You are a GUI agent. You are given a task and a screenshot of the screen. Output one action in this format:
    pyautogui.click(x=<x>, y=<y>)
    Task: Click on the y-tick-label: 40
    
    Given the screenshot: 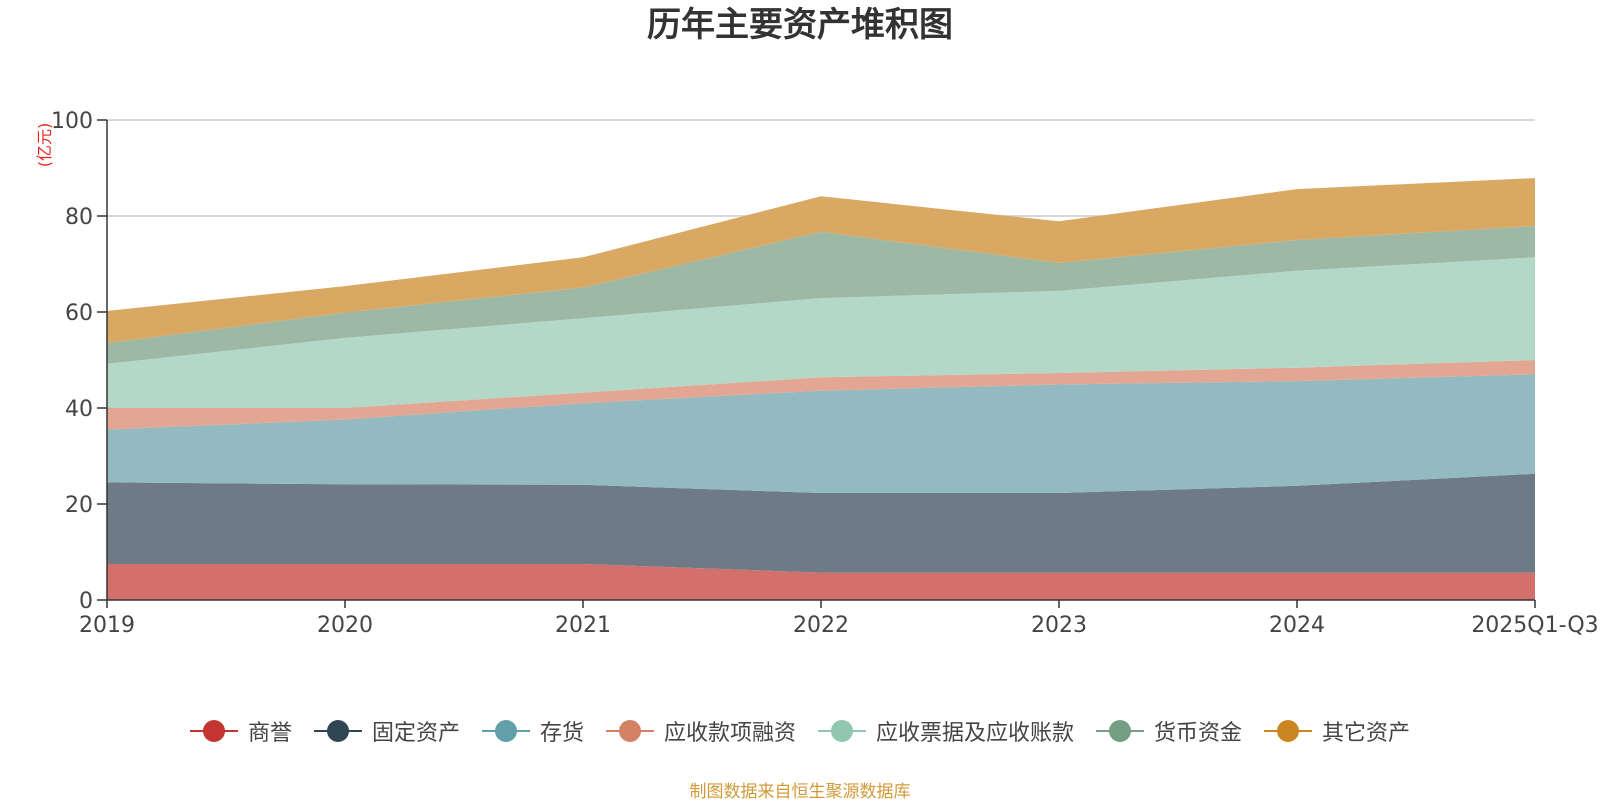 What is the action you would take?
    pyautogui.click(x=79, y=409)
    